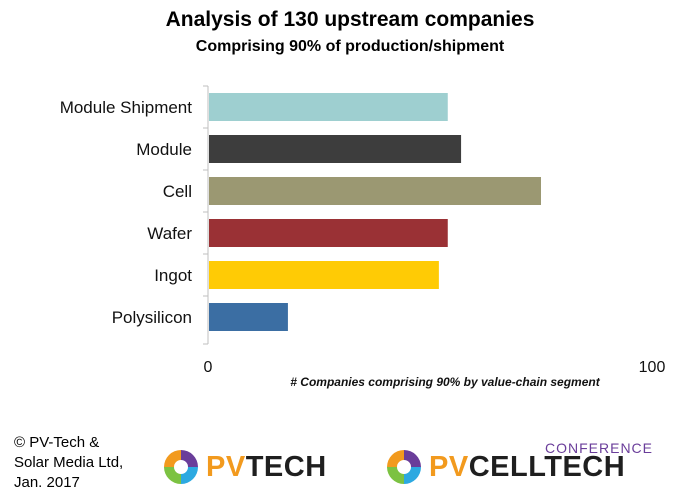 The width and height of the screenshot is (700, 500). I want to click on category-label: Wafer, so click(169, 233).